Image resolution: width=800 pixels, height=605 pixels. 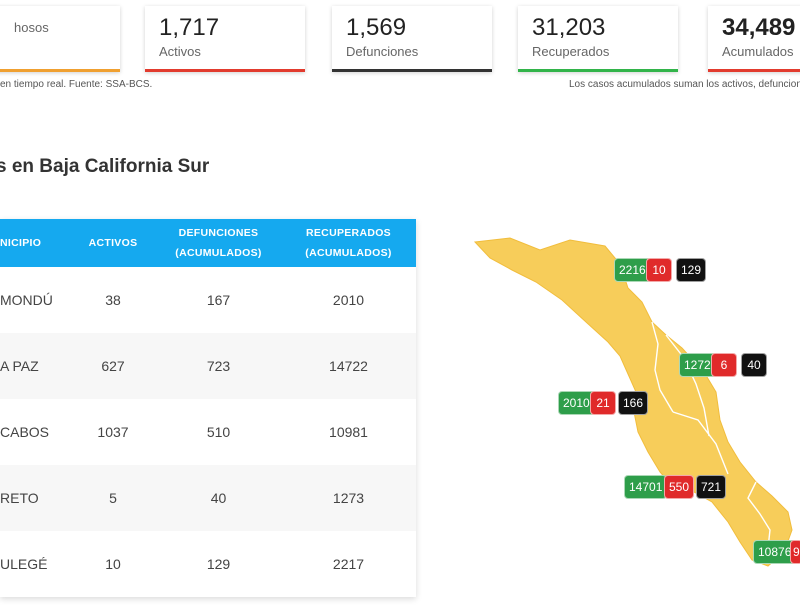 I want to click on stat-label: Recuperados, so click(x=571, y=51).